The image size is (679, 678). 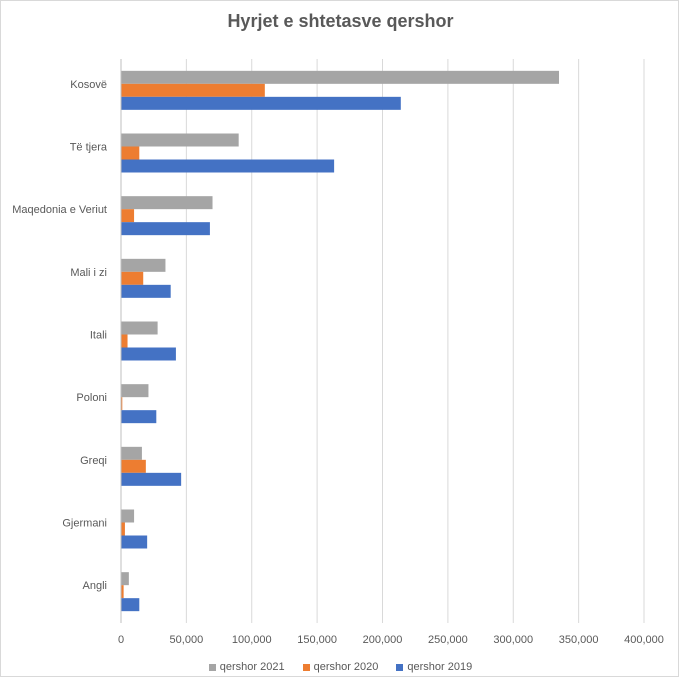 I want to click on category-label: Itali, so click(x=98, y=336).